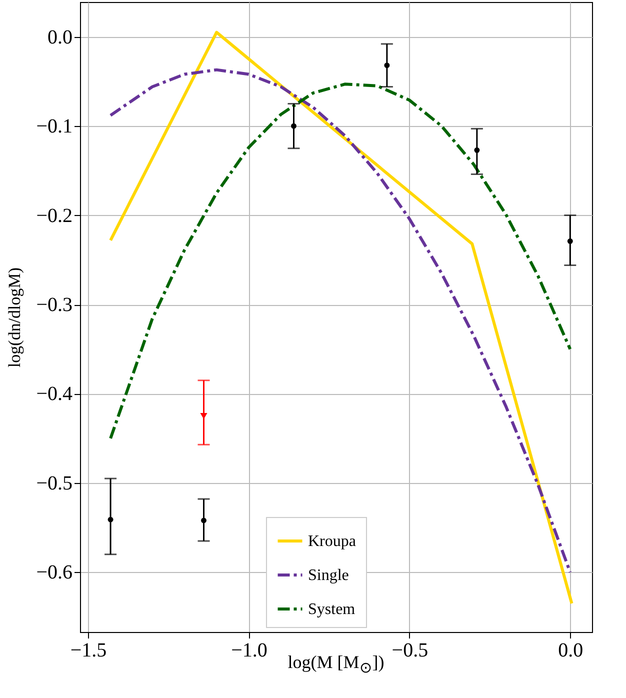  I want to click on y-tick-label: 0.0, so click(60, 37).